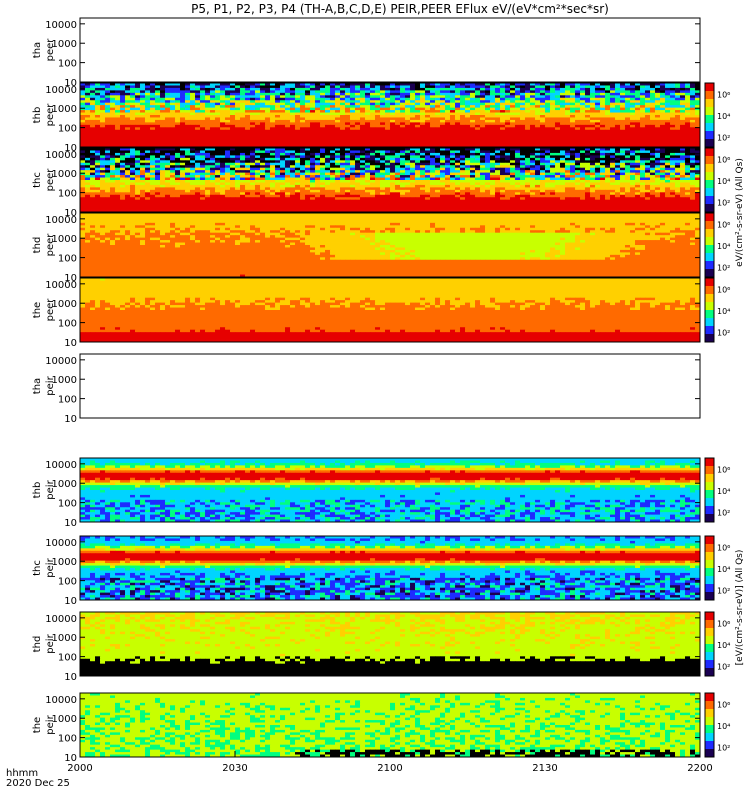 The height and width of the screenshot is (800, 750). What do you see at coordinates (390, 180) in the screenshot?
I see `spectrogram-cells` at bounding box center [390, 180].